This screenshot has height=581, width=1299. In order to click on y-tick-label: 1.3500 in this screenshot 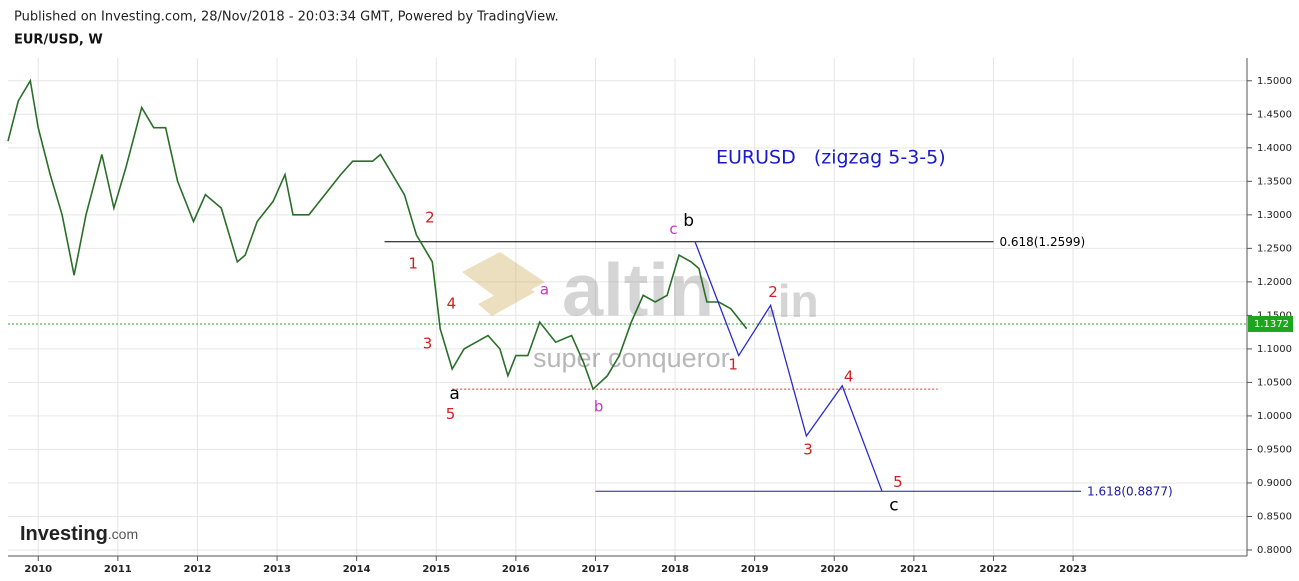, I will do `click(1274, 181)`.